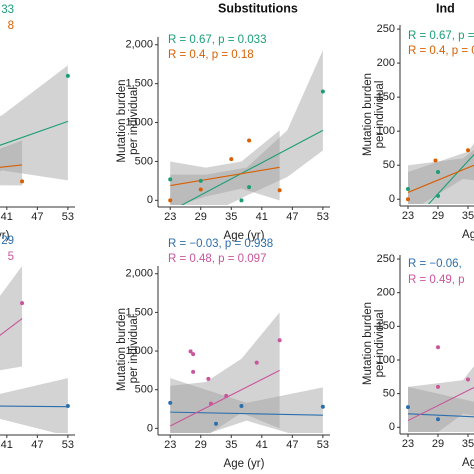 This screenshot has height=474, width=474. I want to click on panel: 41 47 53 29 5, so click(37, 343).